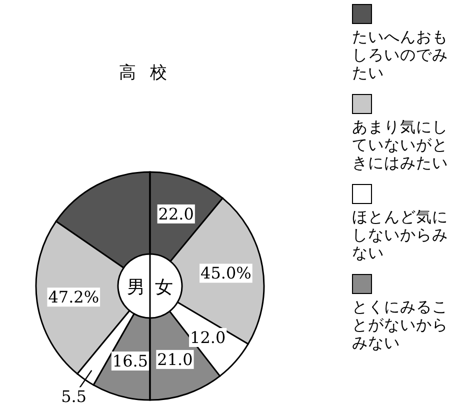 The width and height of the screenshot is (458, 410). What do you see at coordinates (176, 214) in the screenshot?
I see `data-label: 22.0` at bounding box center [176, 214].